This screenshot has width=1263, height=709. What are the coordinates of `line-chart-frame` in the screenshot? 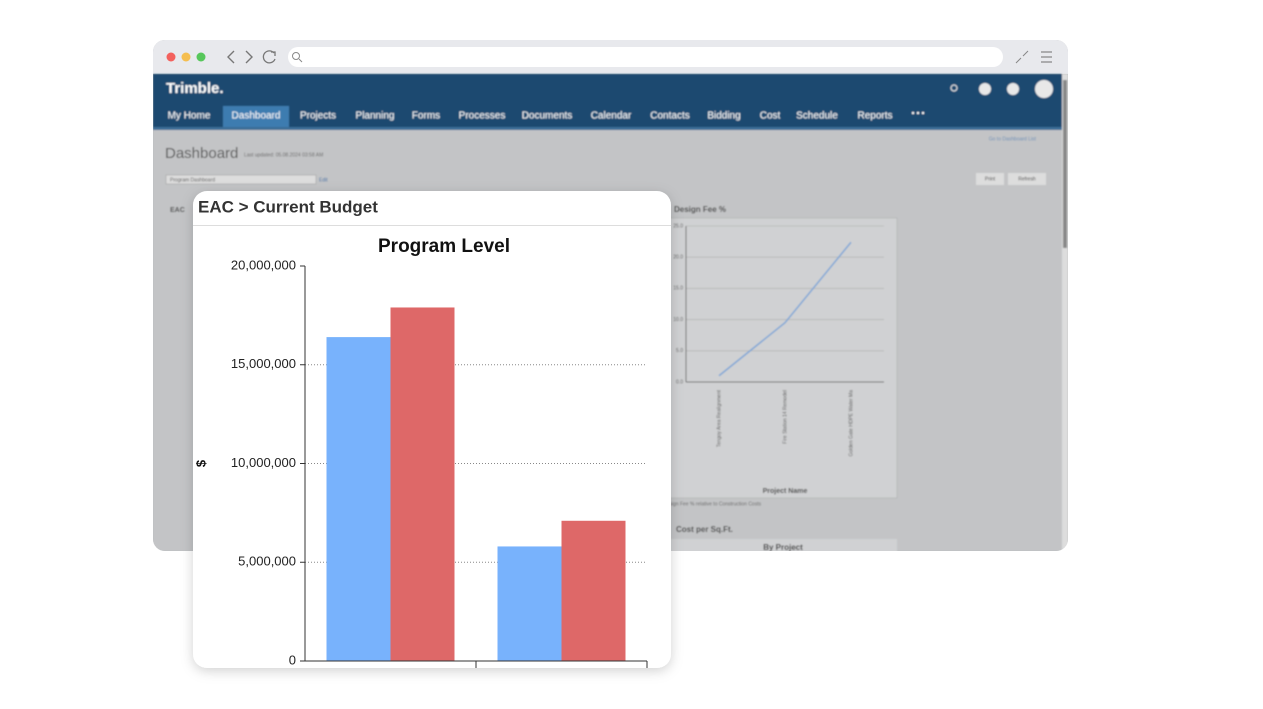 It's located at (778, 358).